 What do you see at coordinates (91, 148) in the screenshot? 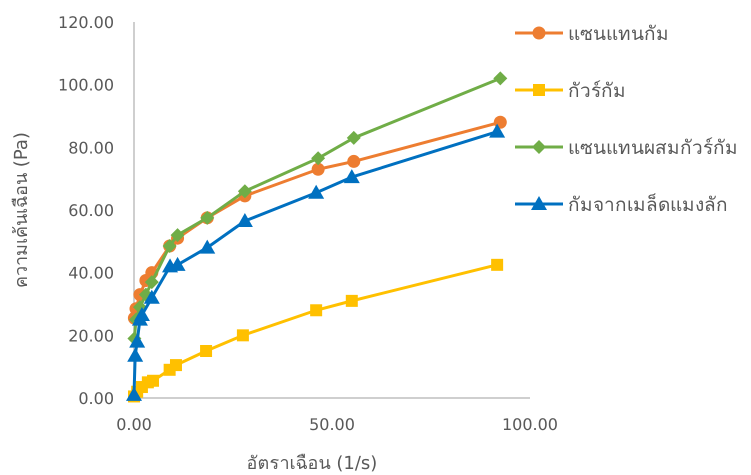
I see `y-tick-label: 80.00` at bounding box center [91, 148].